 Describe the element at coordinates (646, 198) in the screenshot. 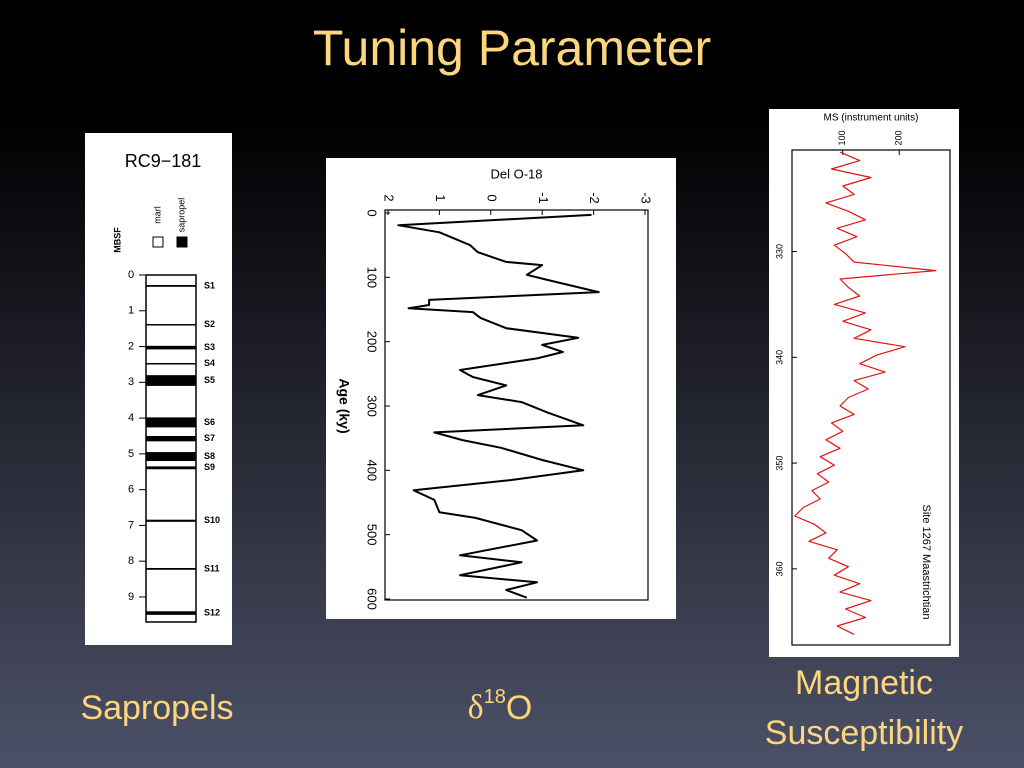

I see `value-tick-label: -3` at that location.